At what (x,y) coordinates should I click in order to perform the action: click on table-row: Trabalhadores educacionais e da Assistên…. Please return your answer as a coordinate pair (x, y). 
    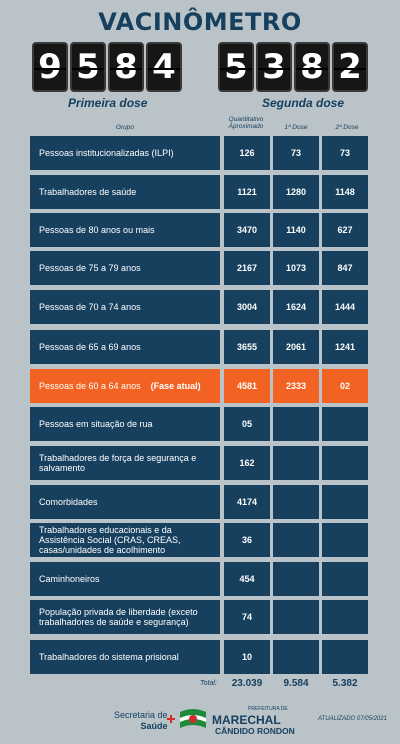
    Looking at the image, I should click on (200, 540).